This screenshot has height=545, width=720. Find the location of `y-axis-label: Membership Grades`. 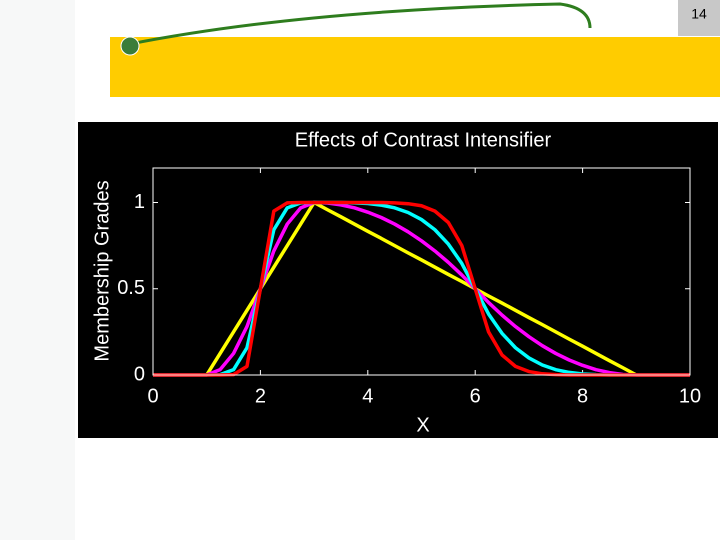

y-axis-label: Membership Grades is located at coordinates (102, 270).